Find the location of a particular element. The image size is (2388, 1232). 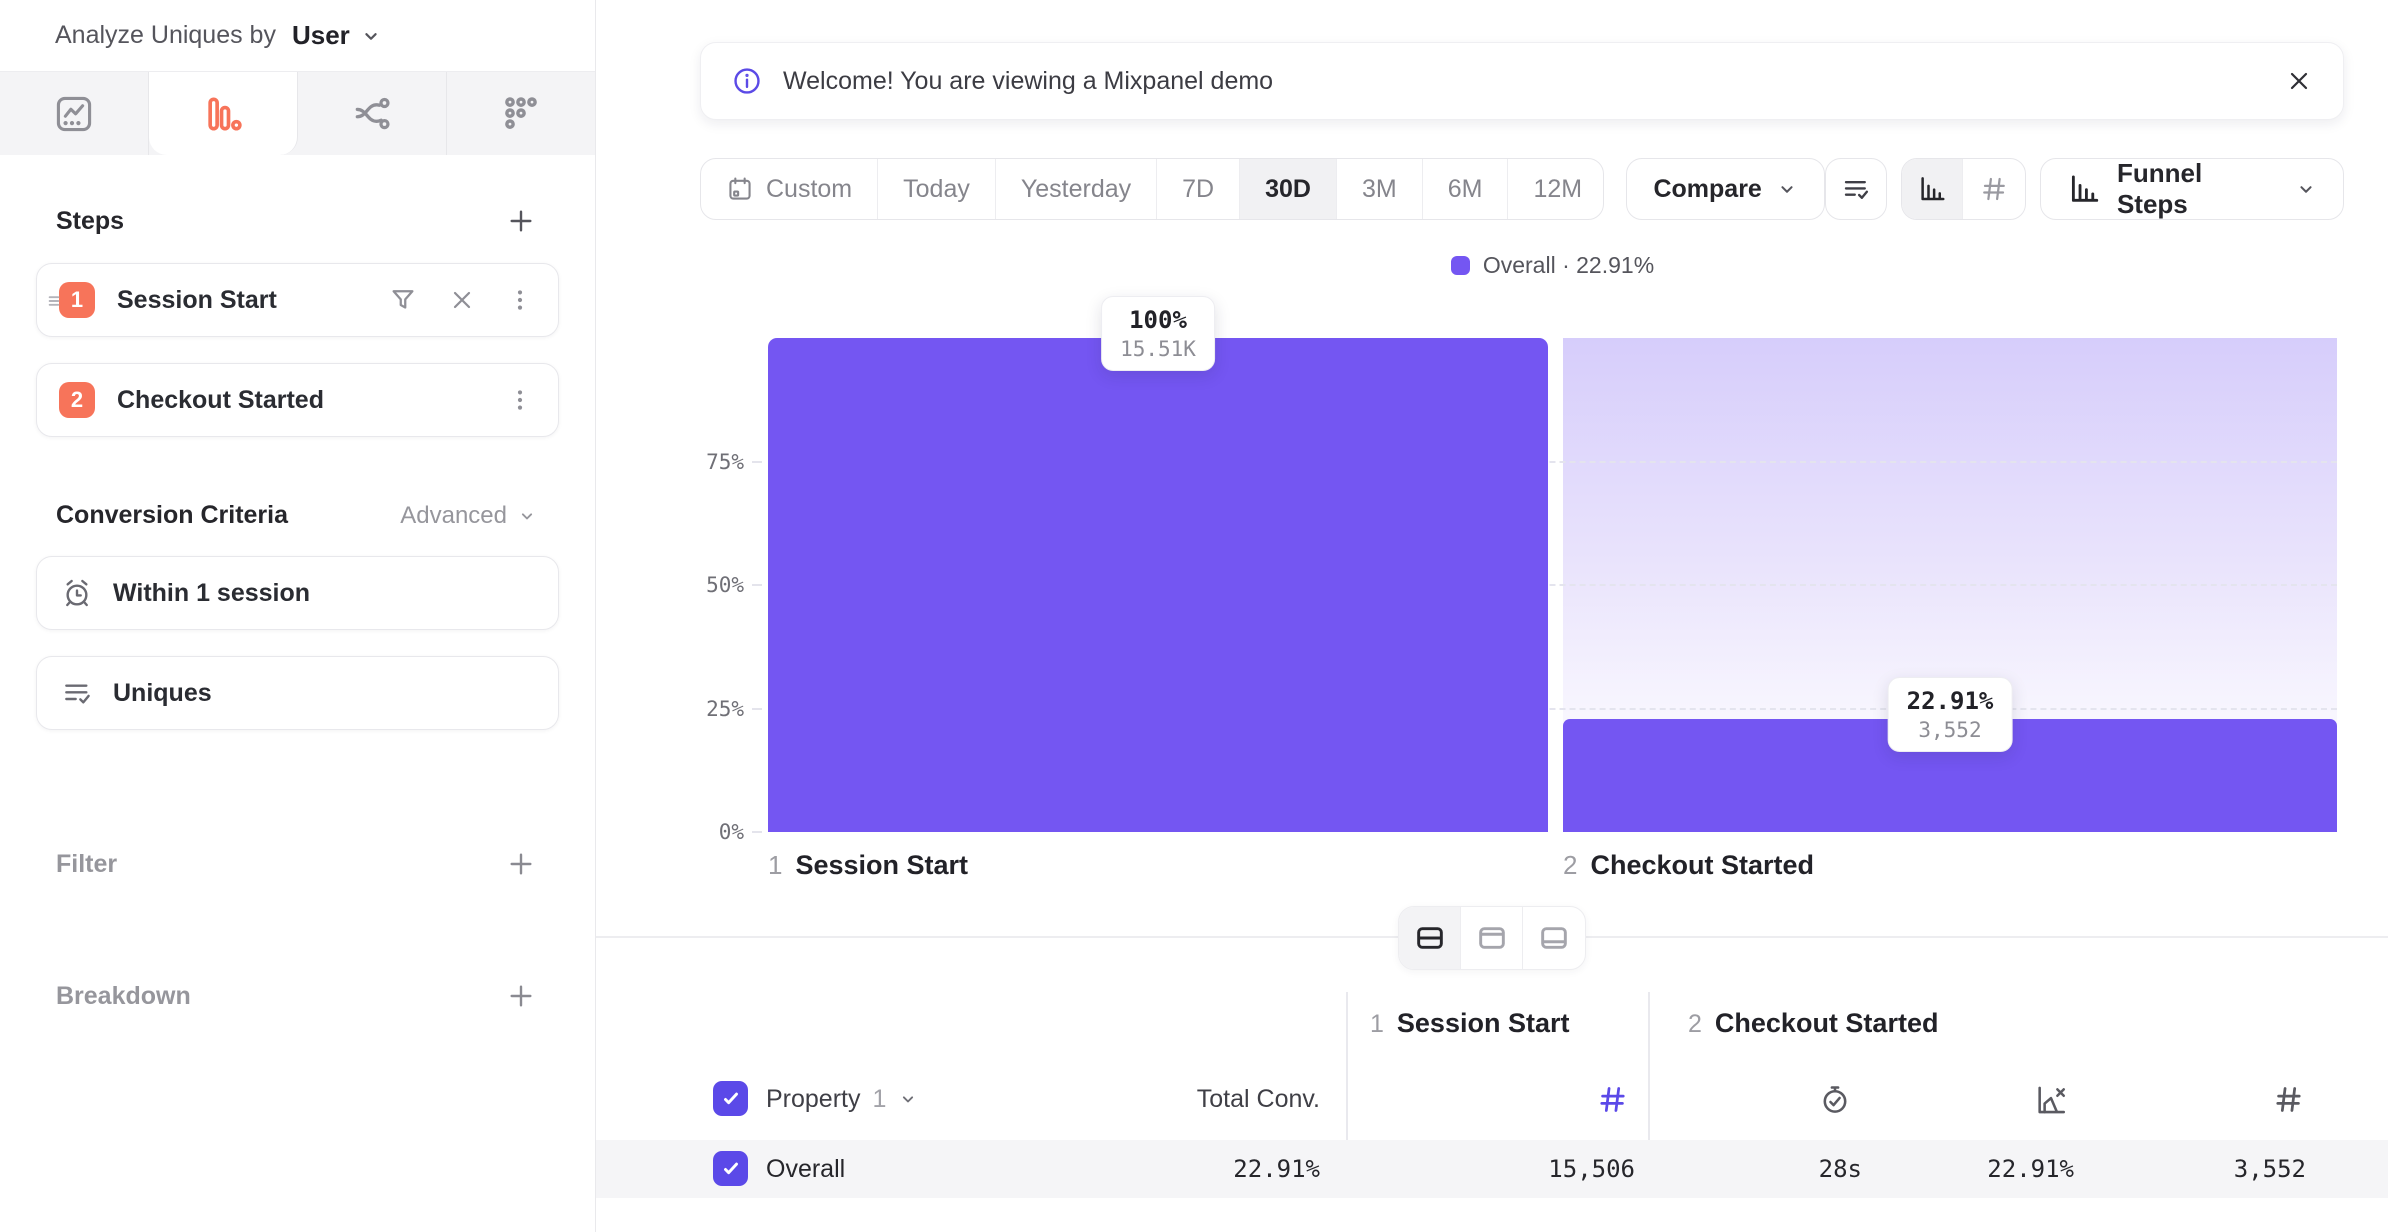

date-range-label: 7D is located at coordinates (1198, 188).